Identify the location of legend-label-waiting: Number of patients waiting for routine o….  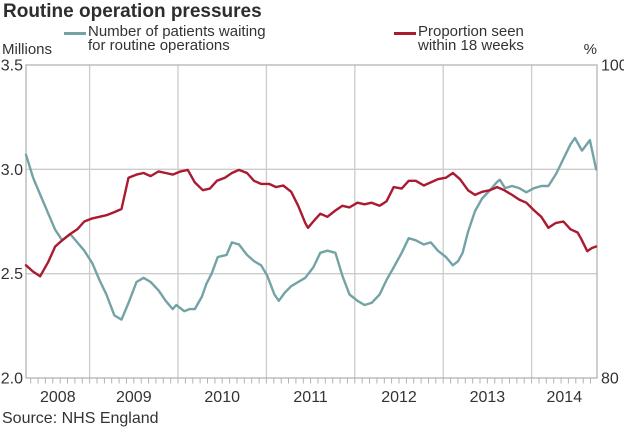
(177, 38).